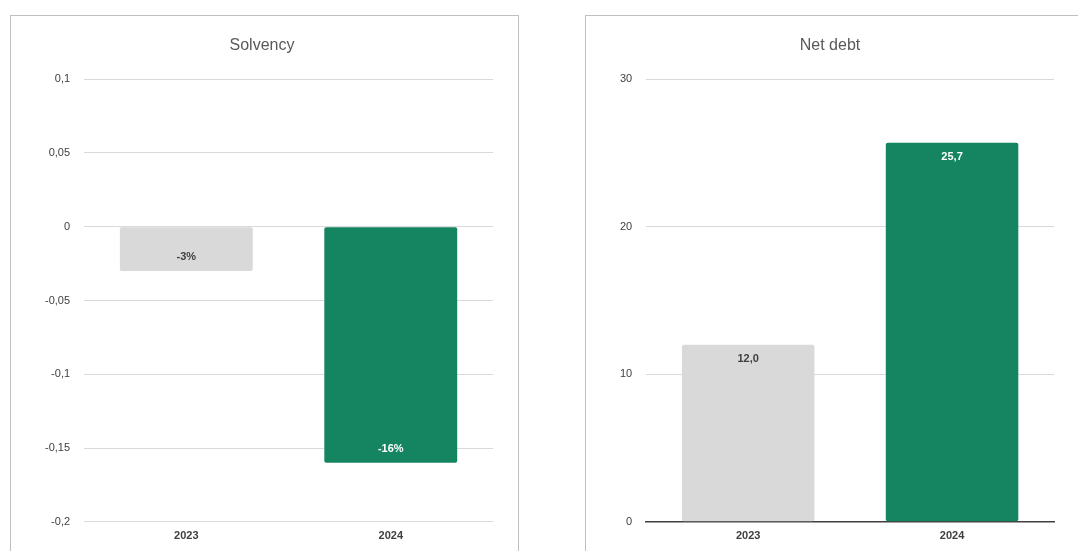 The width and height of the screenshot is (1078, 551). I want to click on y-tick-label: 0,05, so click(59, 152).